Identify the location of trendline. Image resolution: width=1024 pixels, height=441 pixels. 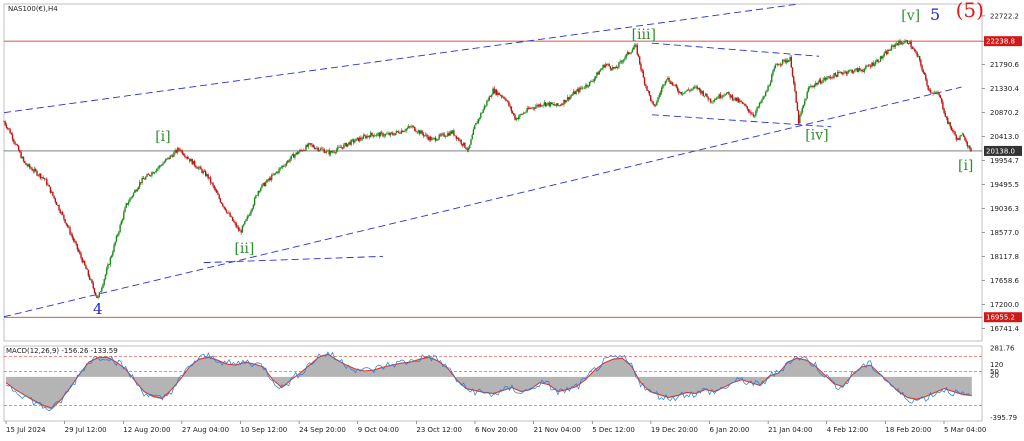
(741, 121).